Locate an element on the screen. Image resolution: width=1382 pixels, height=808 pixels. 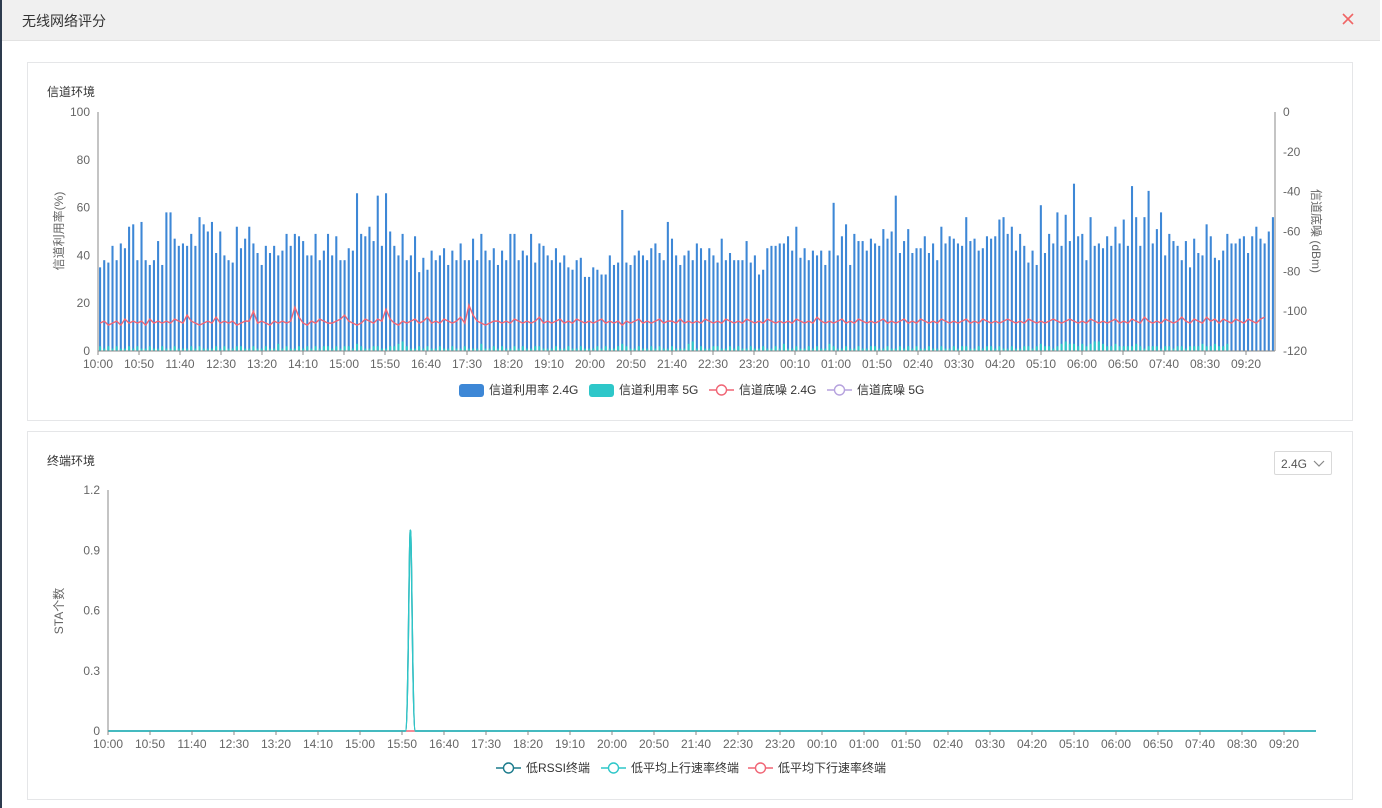
x-tick-label: 00:10 is located at coordinates (822, 744).